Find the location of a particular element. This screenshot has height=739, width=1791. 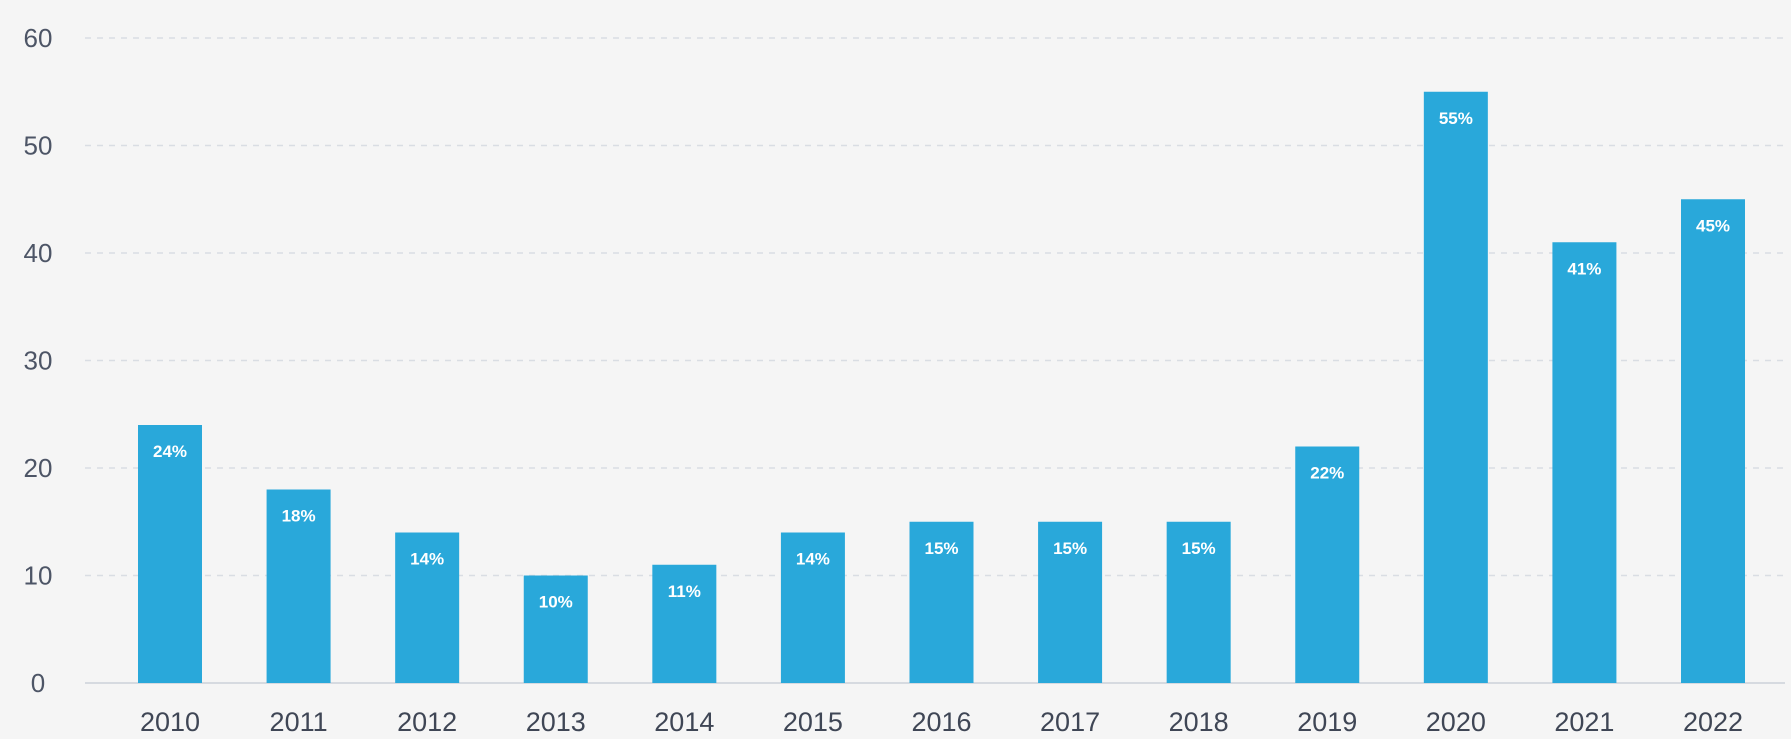

y-tick-label: 10 is located at coordinates (38, 576).